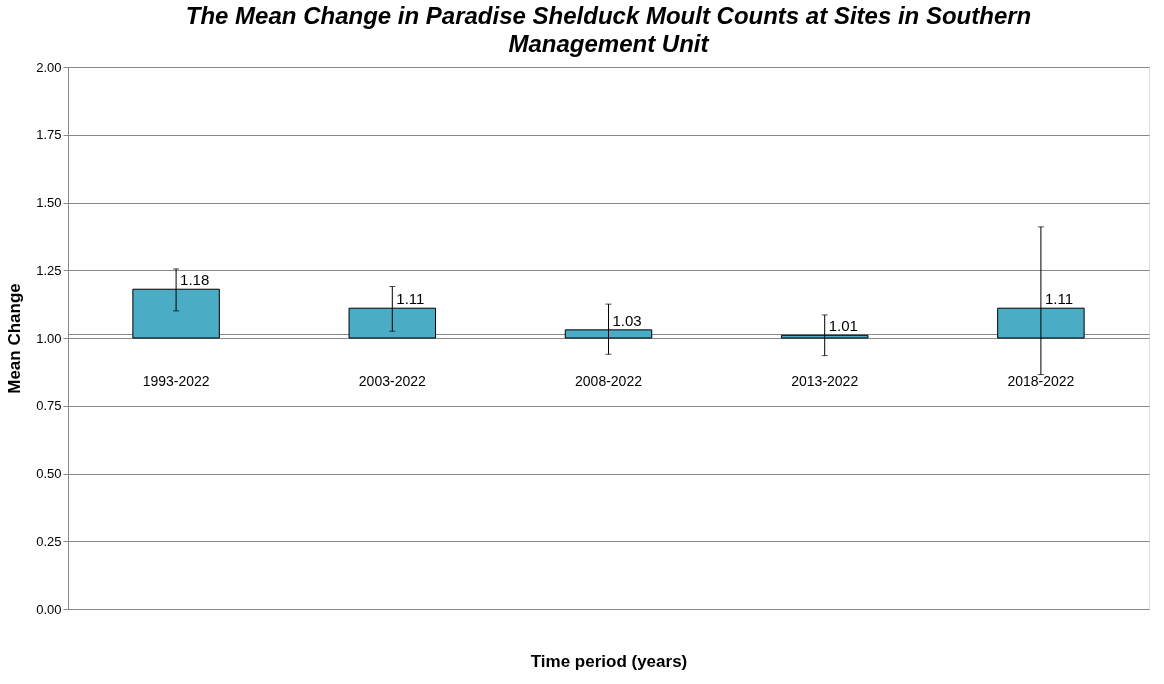 The width and height of the screenshot is (1164, 684). What do you see at coordinates (15, 338) in the screenshot?
I see `y-axis-title: Mean Change` at bounding box center [15, 338].